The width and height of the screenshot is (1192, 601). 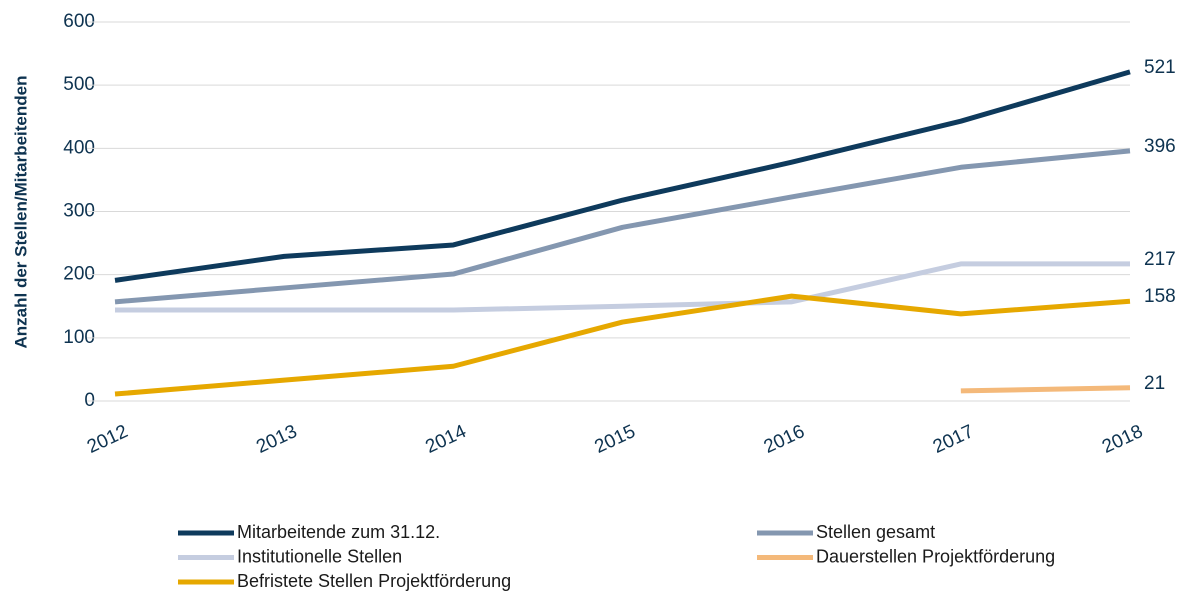 What do you see at coordinates (79, 211) in the screenshot?
I see `y-tick-label: 300` at bounding box center [79, 211].